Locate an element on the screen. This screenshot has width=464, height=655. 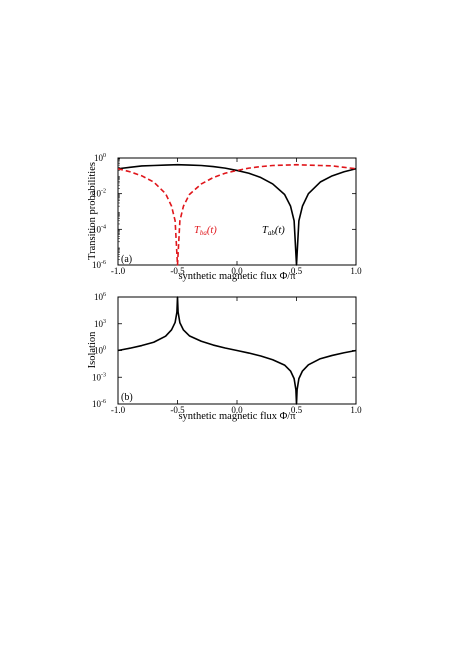
y-tick-label: 10³ is located at coordinates (100, 324).